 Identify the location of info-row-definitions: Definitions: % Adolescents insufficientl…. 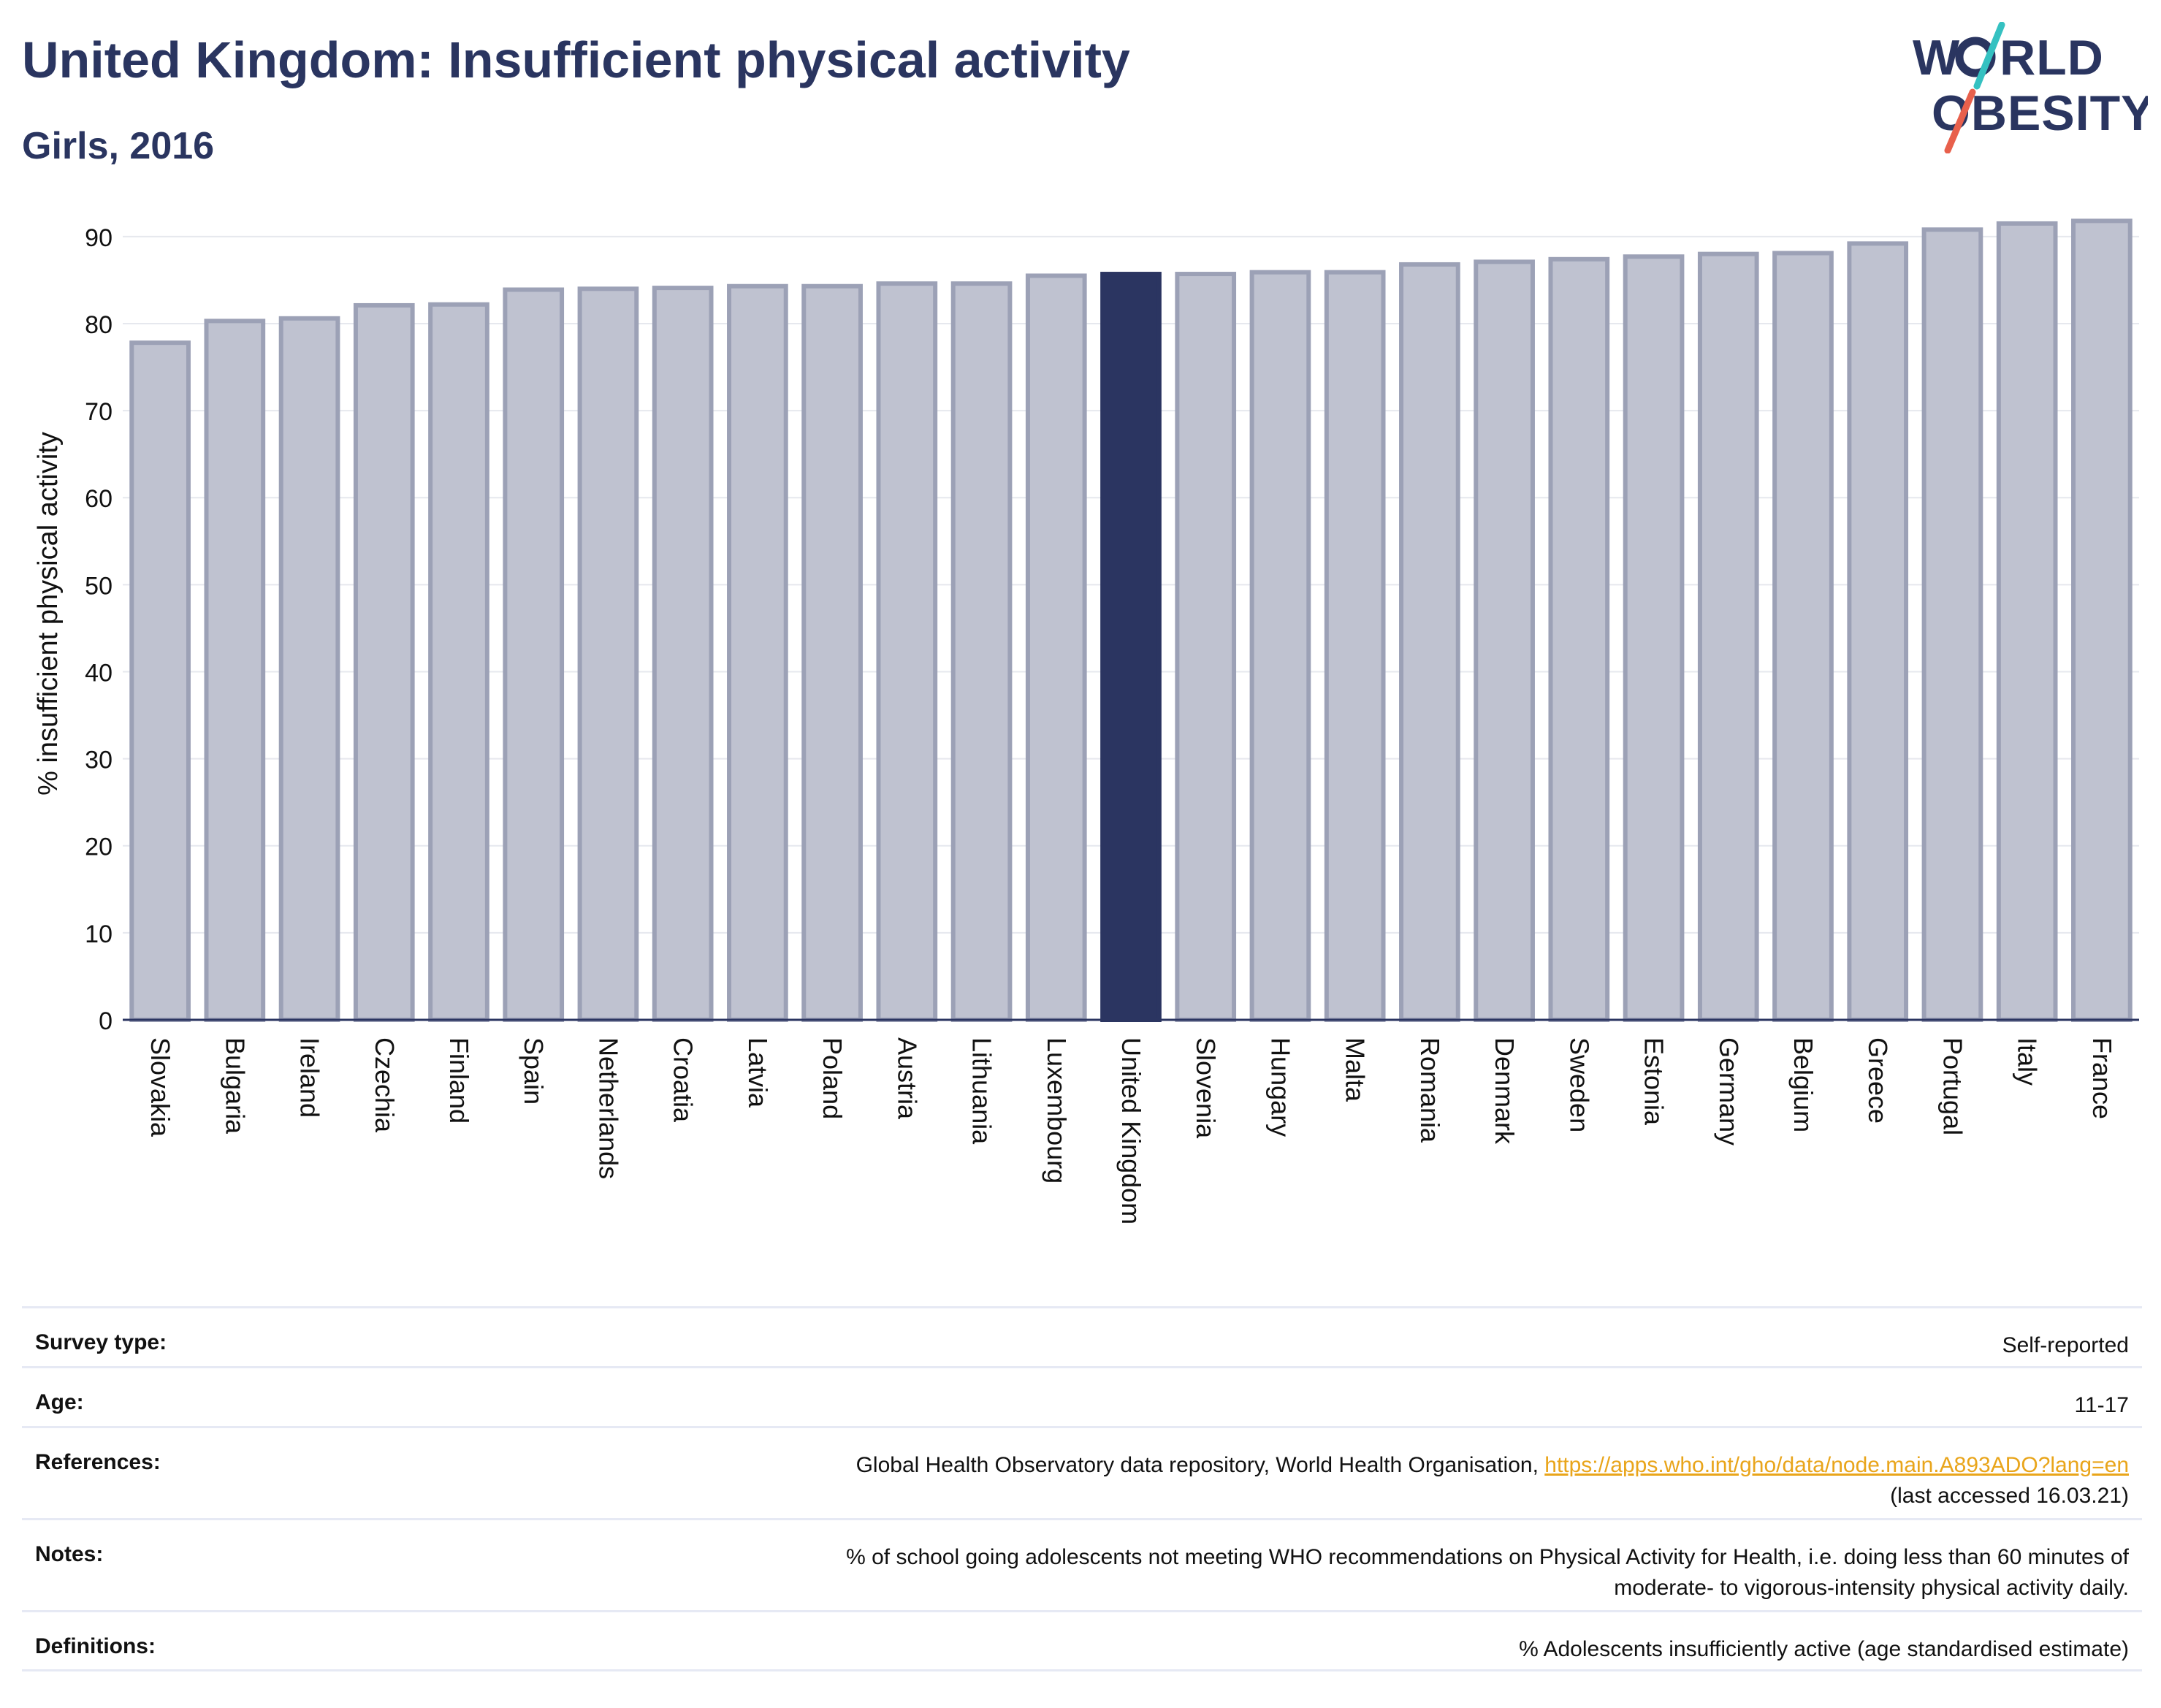
(1082, 1640).